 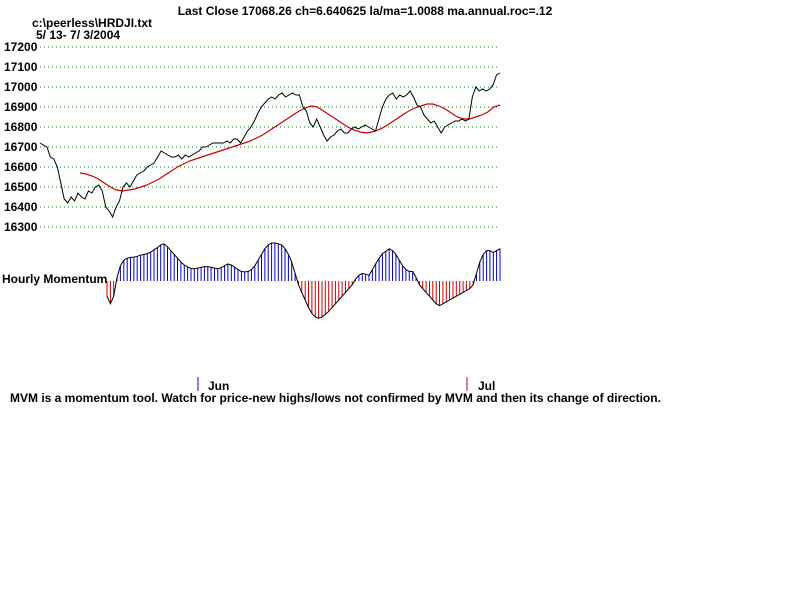 I want to click on y-tick-label: 17000, so click(x=21, y=87).